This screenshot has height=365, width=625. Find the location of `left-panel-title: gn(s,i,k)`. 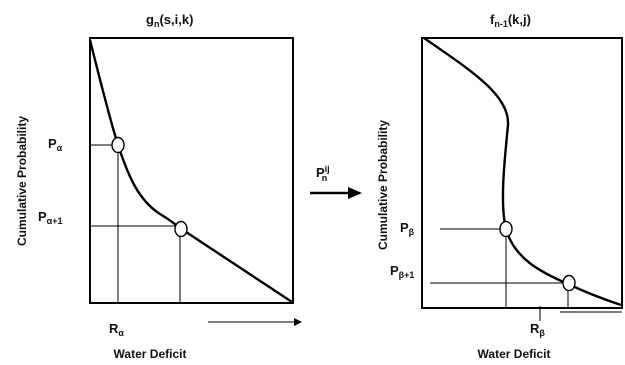

left-panel-title: gn(s,i,k) is located at coordinates (169, 20).